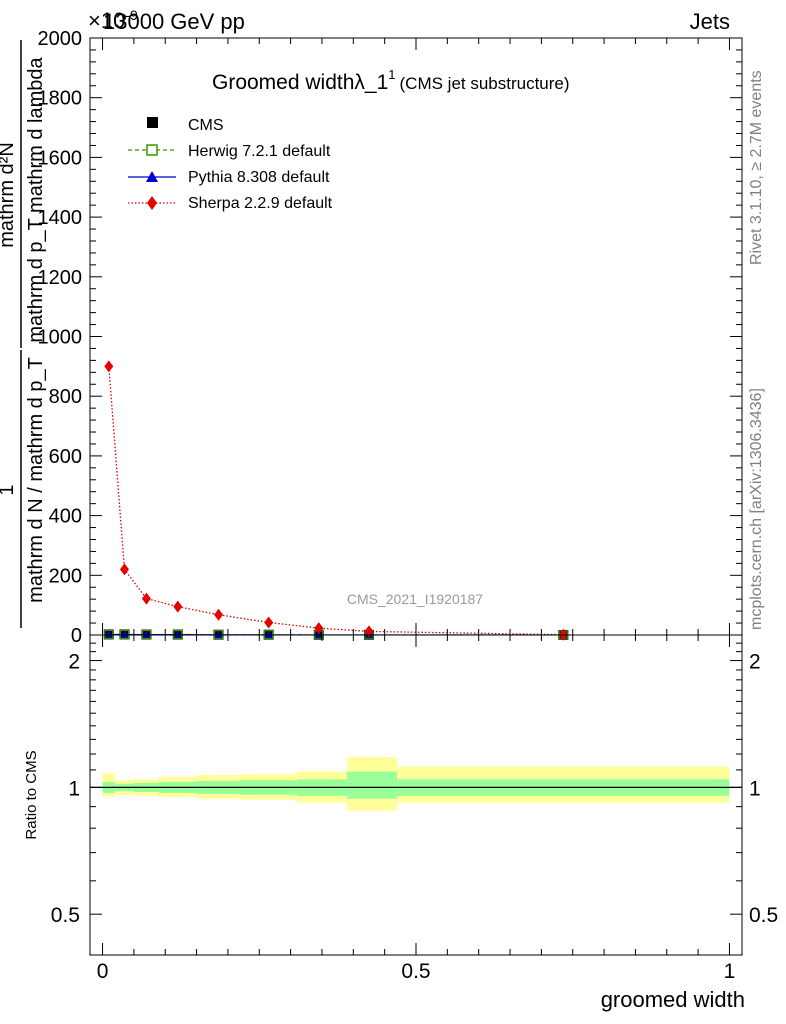 Image resolution: width=786 pixels, height=1024 pixels. I want to click on legend-sherpa-marker, so click(152, 203).